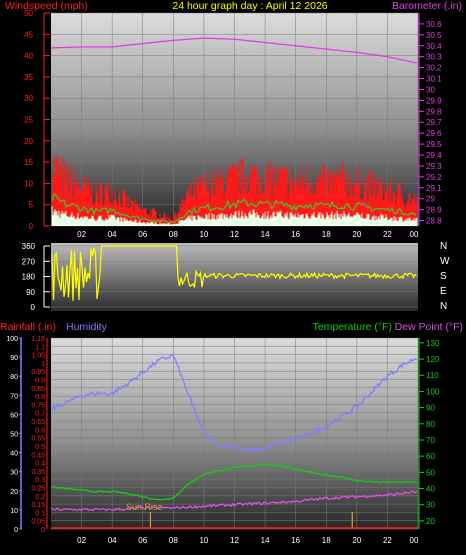 The width and height of the screenshot is (466, 555). Describe the element at coordinates (12, 339) in the screenshot. I see `humidity-tick-label: 100` at that location.